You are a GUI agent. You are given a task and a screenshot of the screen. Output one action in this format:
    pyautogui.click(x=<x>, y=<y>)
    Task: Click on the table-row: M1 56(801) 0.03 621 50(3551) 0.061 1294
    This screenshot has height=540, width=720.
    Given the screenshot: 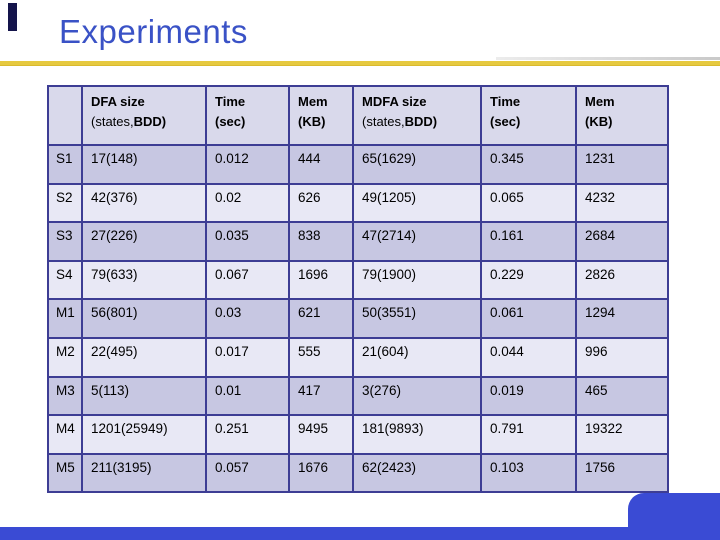 What is the action you would take?
    pyautogui.click(x=358, y=318)
    